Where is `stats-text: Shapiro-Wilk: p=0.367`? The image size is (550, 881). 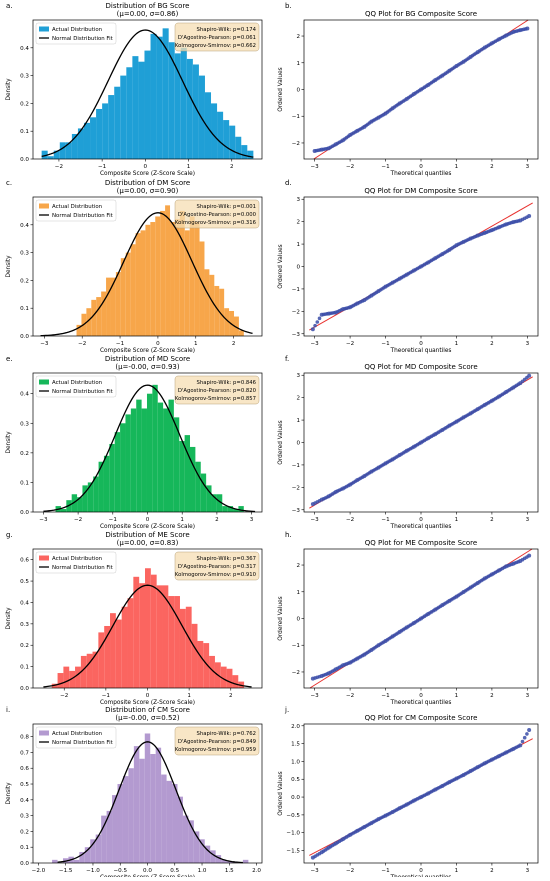
stats-text: Shapiro-Wilk: p=0.367 is located at coordinates (226, 559).